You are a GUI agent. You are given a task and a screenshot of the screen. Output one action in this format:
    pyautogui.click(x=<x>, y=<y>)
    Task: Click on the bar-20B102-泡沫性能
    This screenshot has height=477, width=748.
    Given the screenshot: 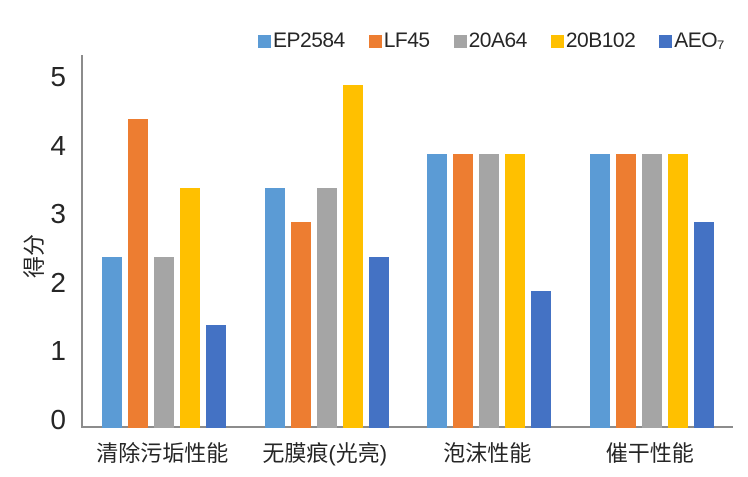 What is the action you would take?
    pyautogui.click(x=515, y=290)
    